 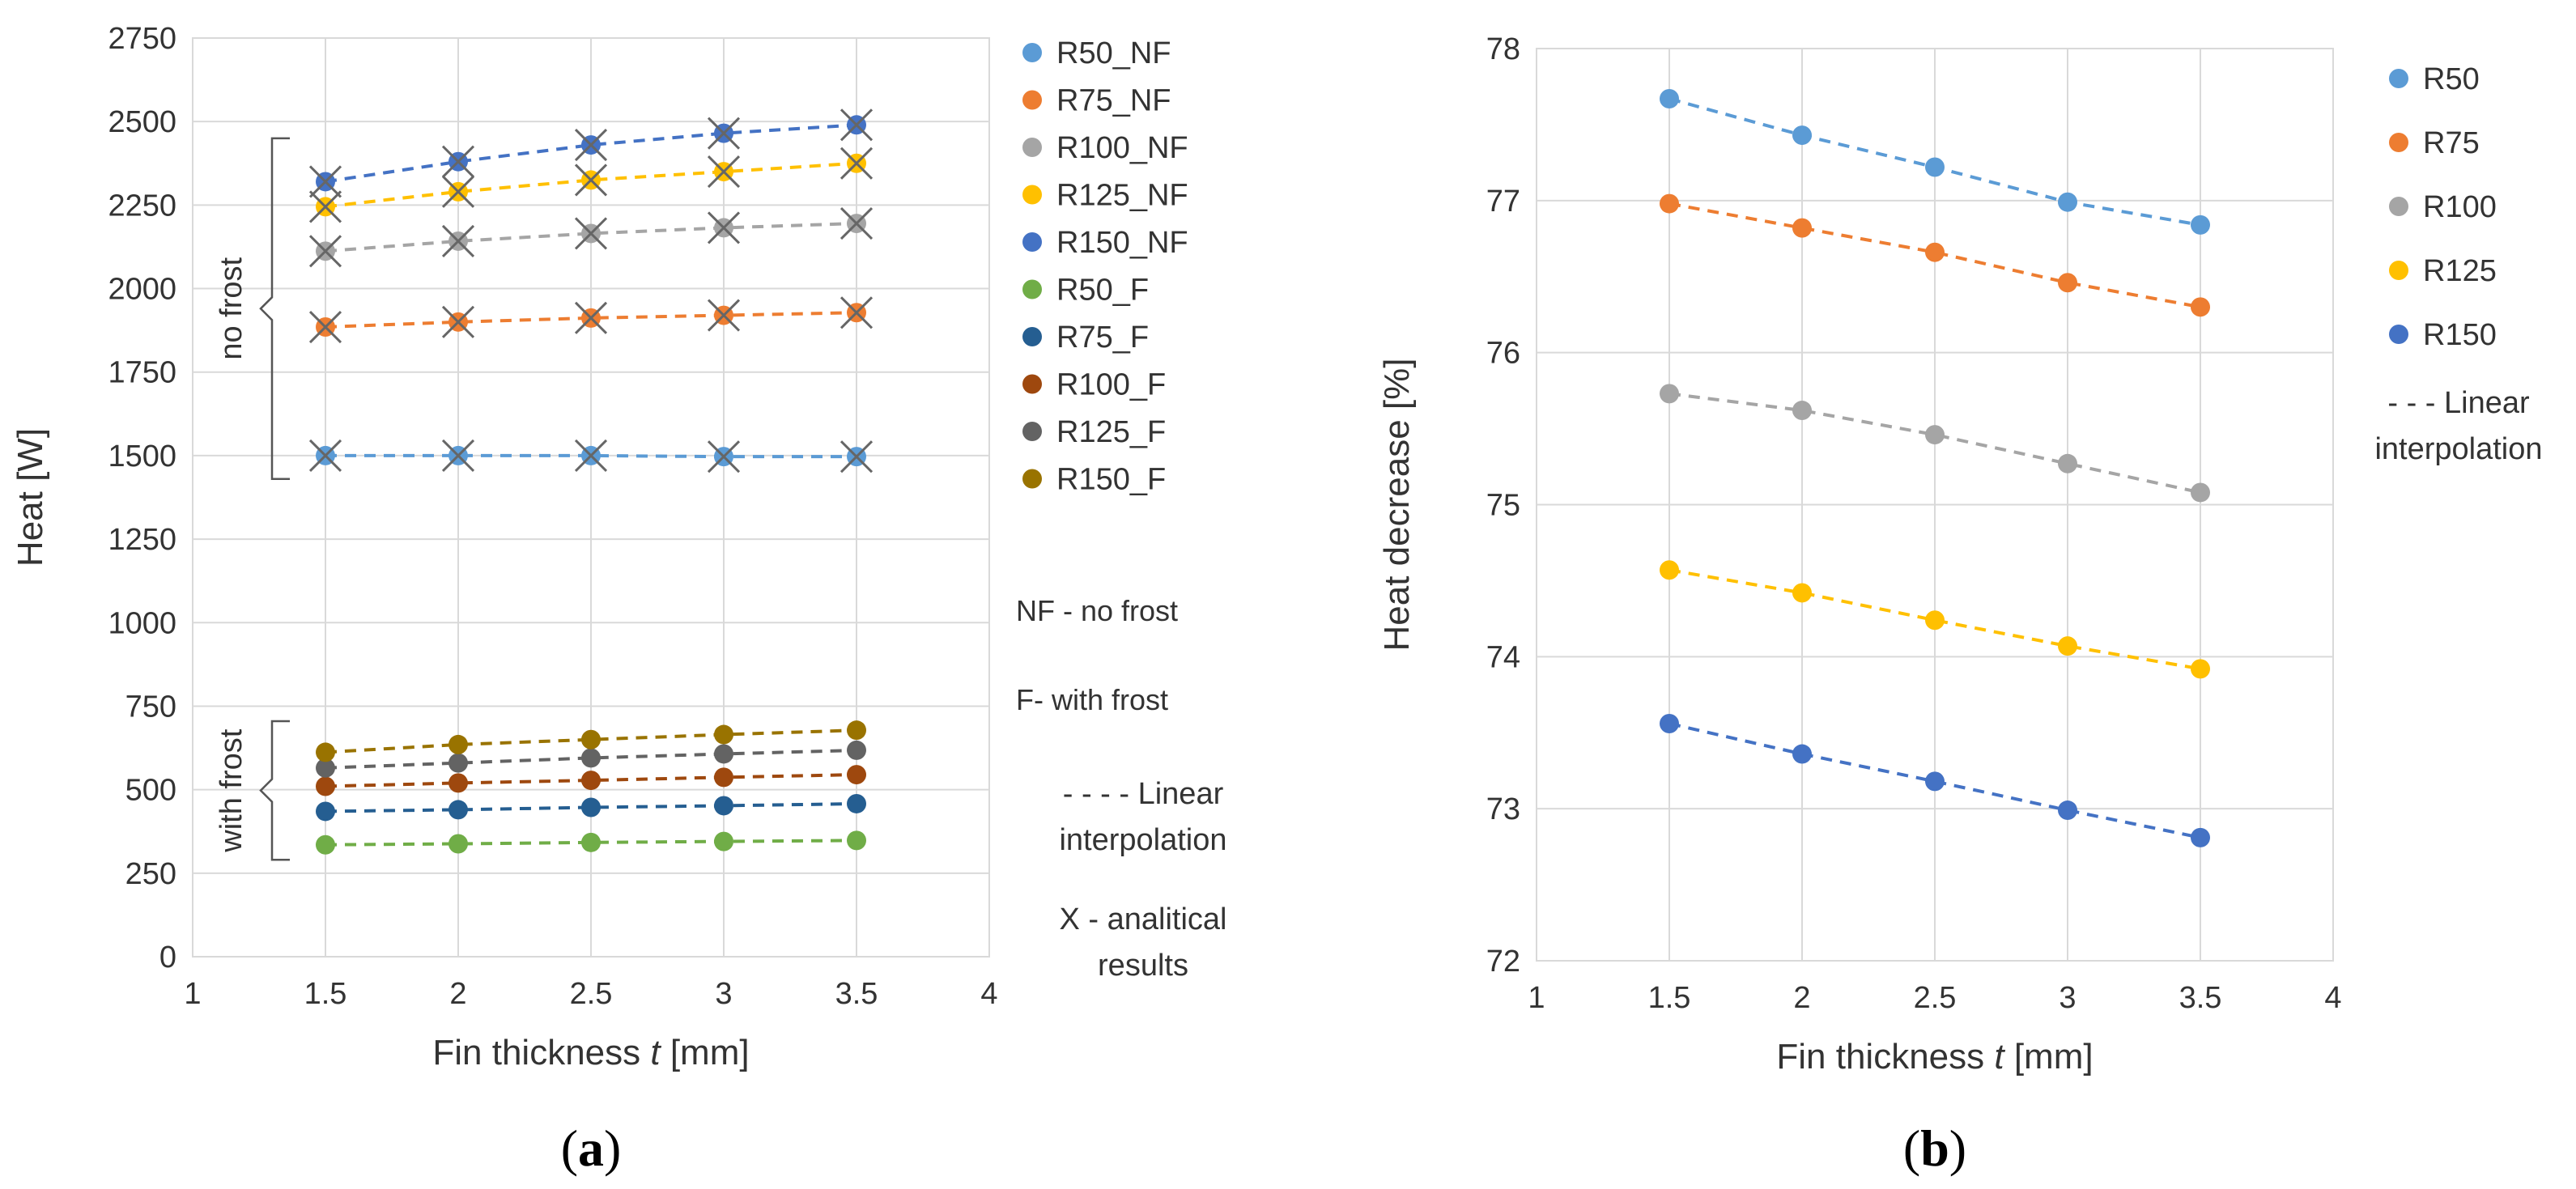 What do you see at coordinates (1669, 998) in the screenshot?
I see `x-tick-label: 1.5` at bounding box center [1669, 998].